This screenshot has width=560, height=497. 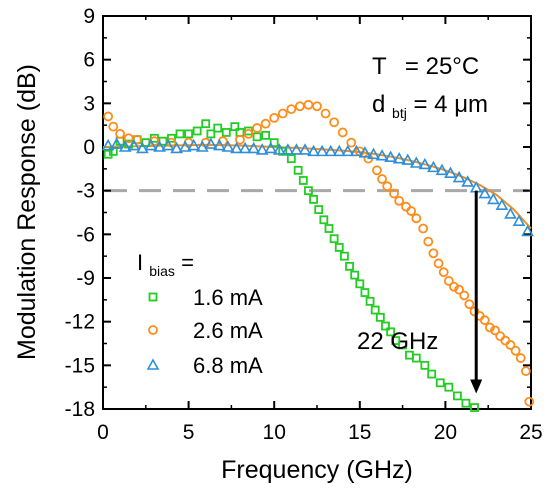 I want to click on dbtj-subscript: btj, so click(x=399, y=113).